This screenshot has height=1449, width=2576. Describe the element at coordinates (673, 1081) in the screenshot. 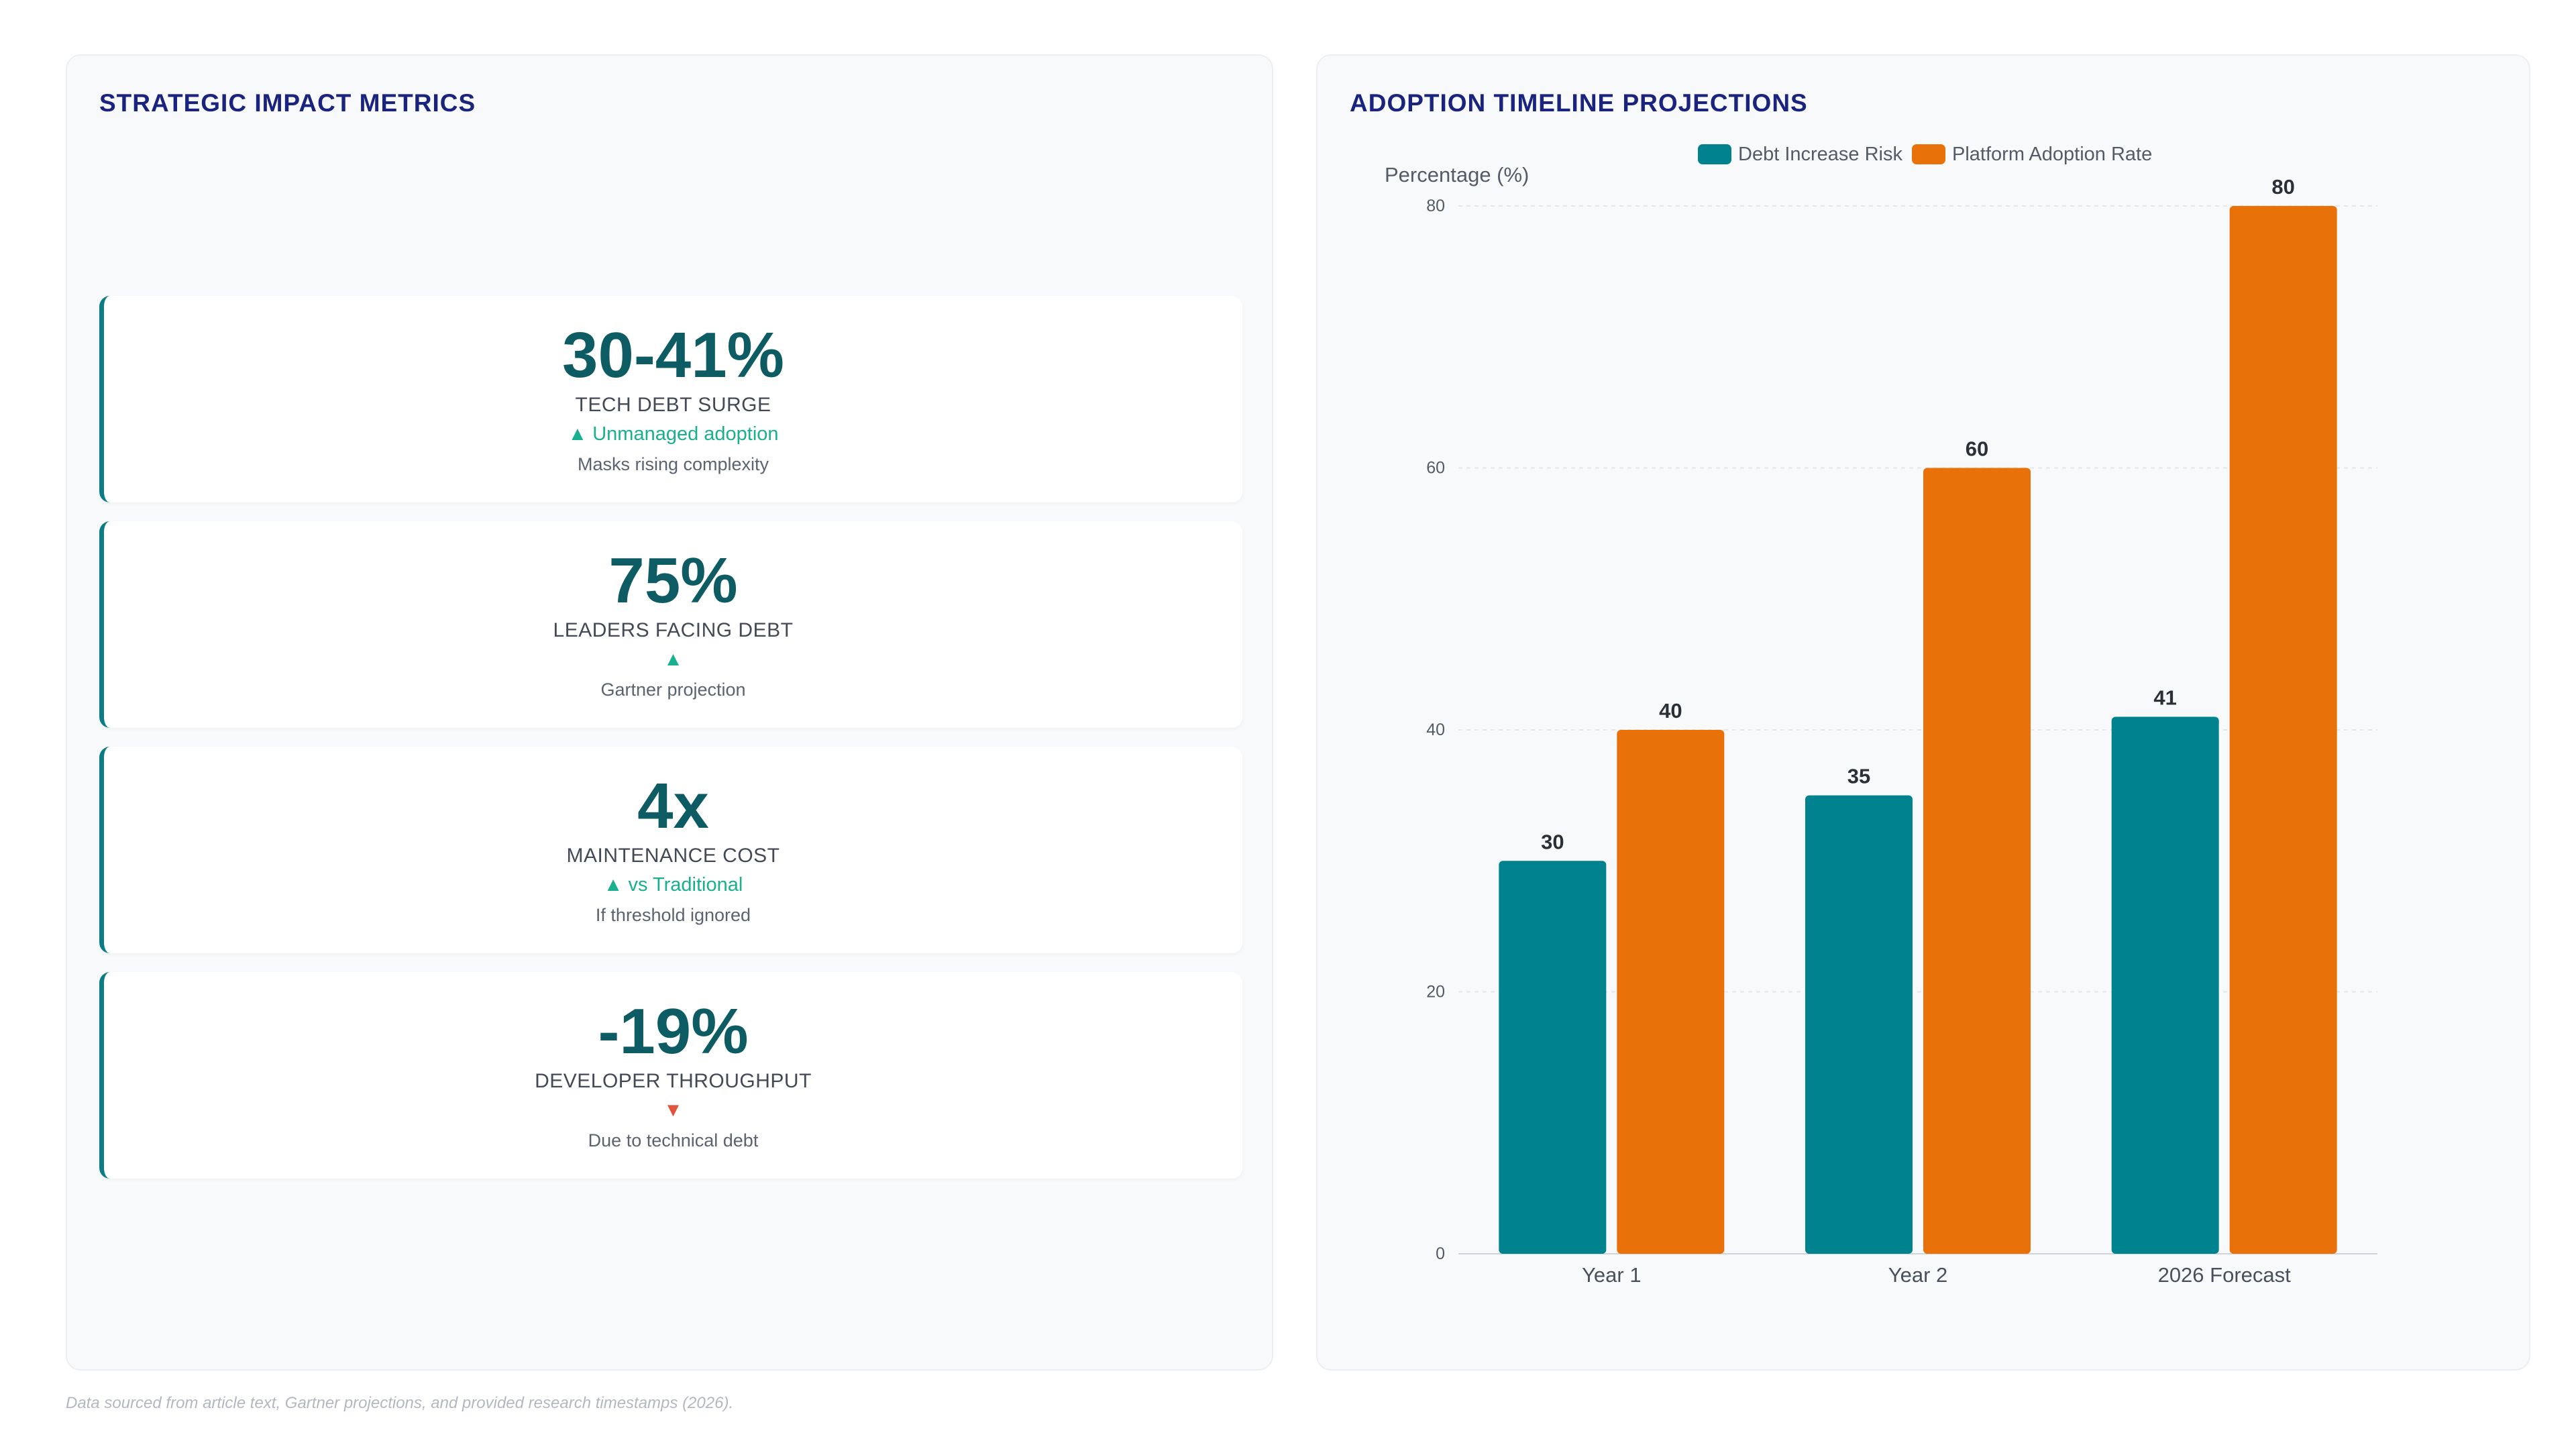

I see `metric-label: DEVELOPER THROUGHPUT` at that location.